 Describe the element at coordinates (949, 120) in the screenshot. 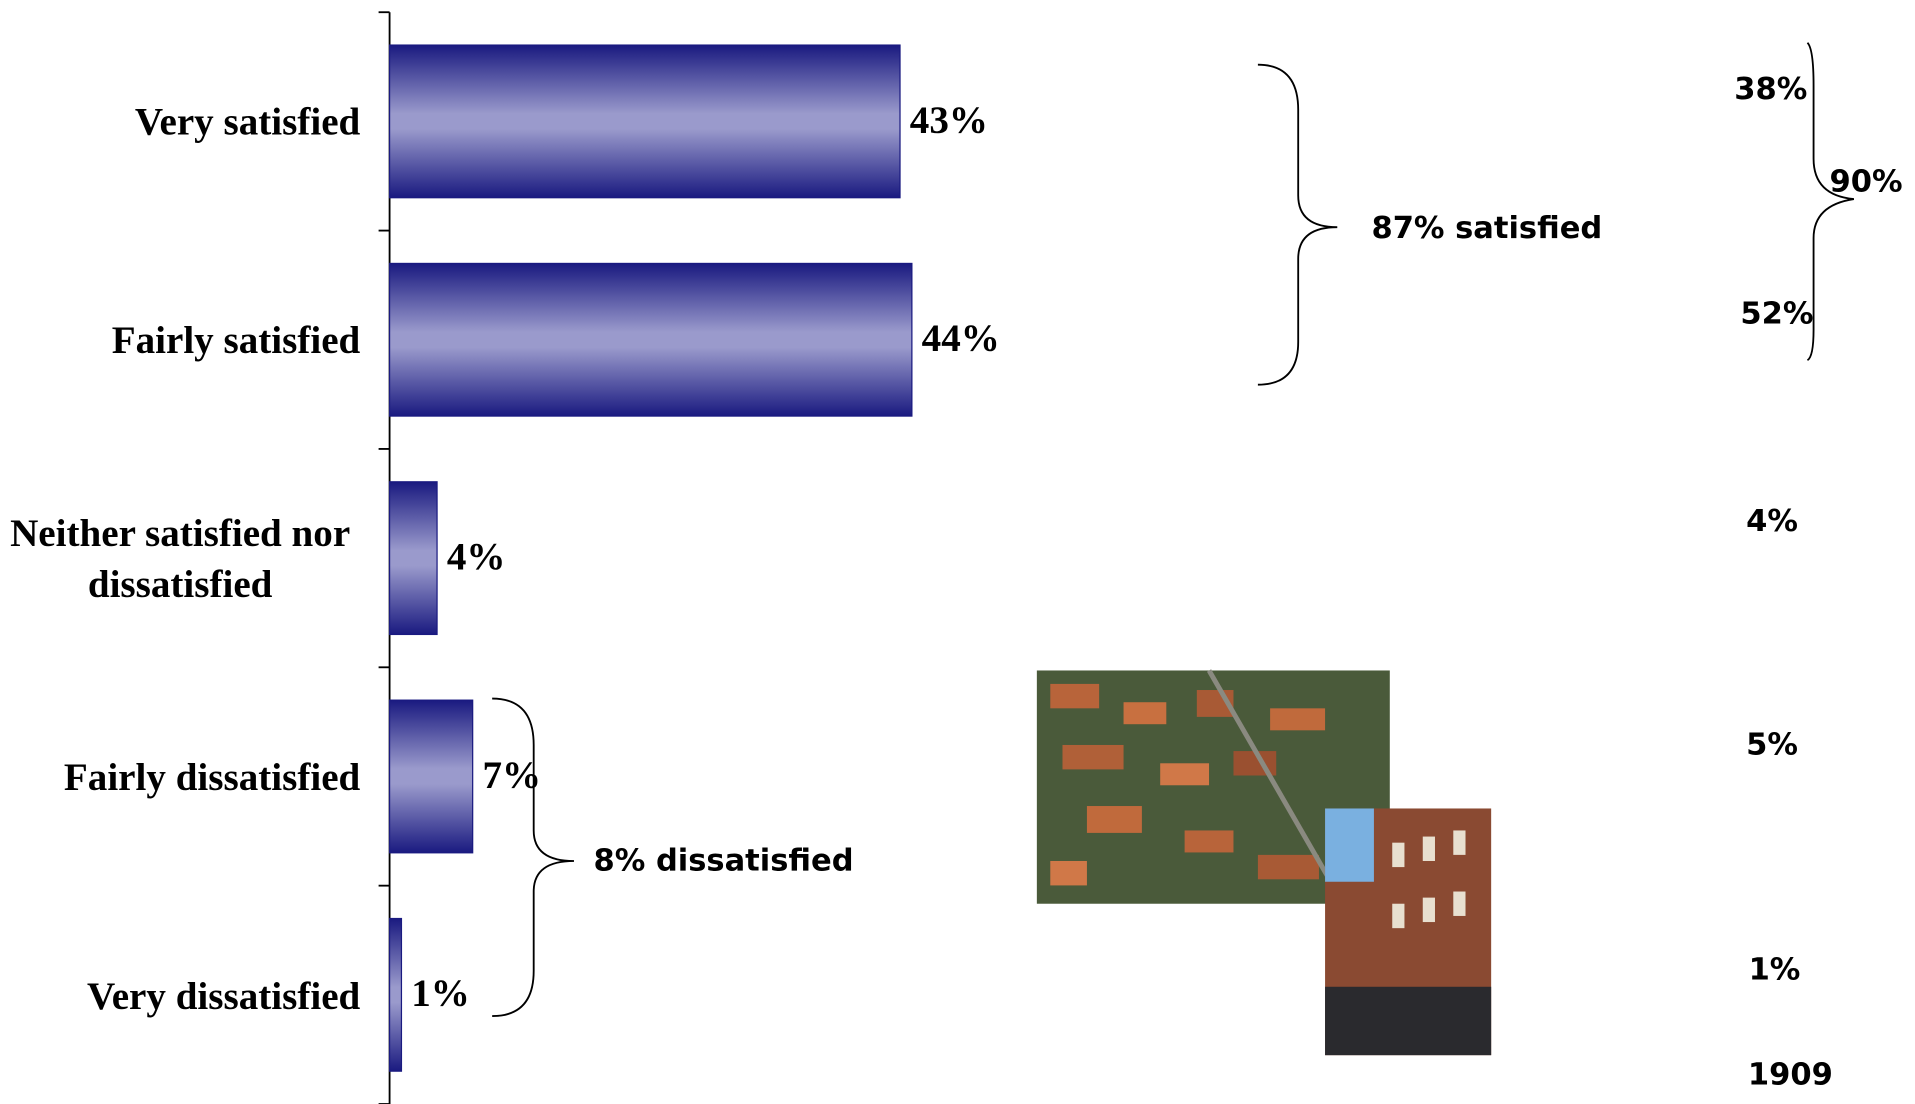

I see `value-label: 43%` at that location.